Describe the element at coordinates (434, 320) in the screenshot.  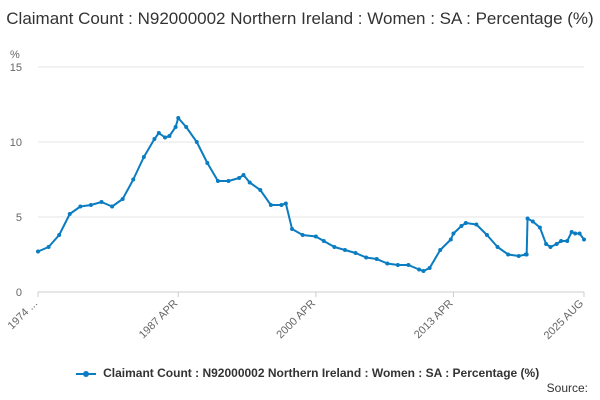
I see `x-tick-label: 2013 APR` at that location.